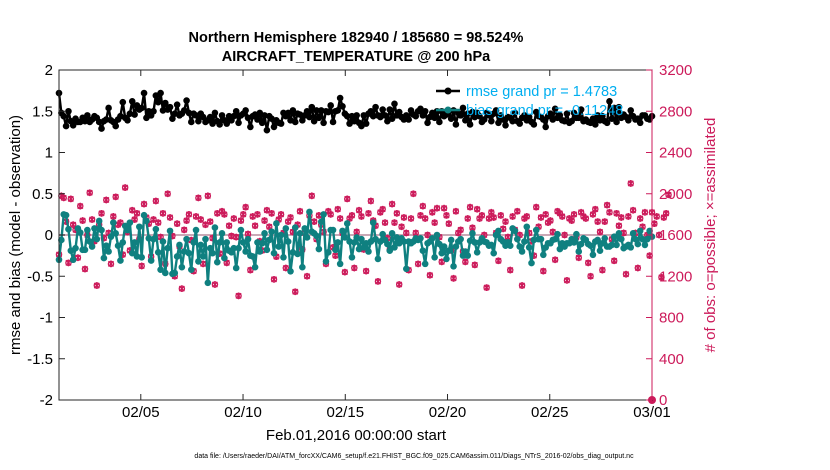 The width and height of the screenshot is (830, 470). Describe the element at coordinates (356, 435) in the screenshot. I see `x-axis-label: Feb.01,2016 00:00:00 start` at that location.